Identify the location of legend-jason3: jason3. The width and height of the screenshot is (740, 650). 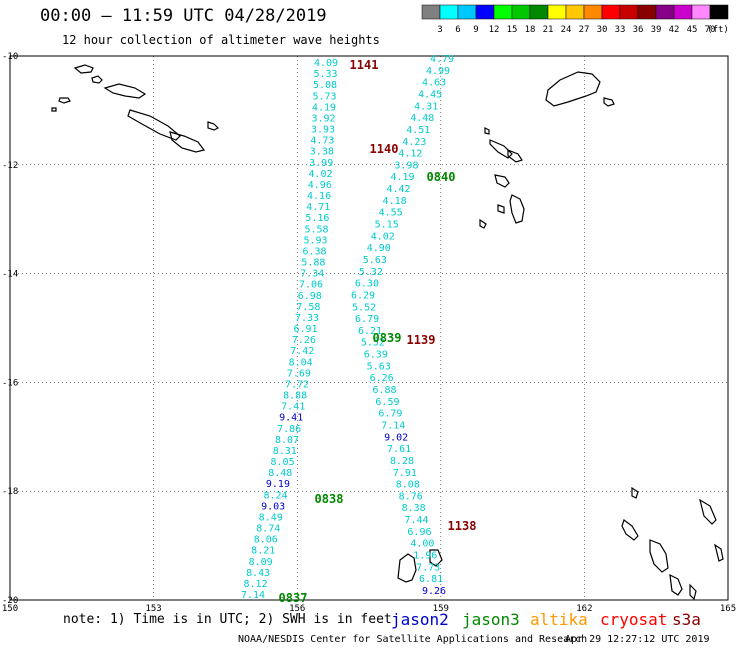
(491, 619).